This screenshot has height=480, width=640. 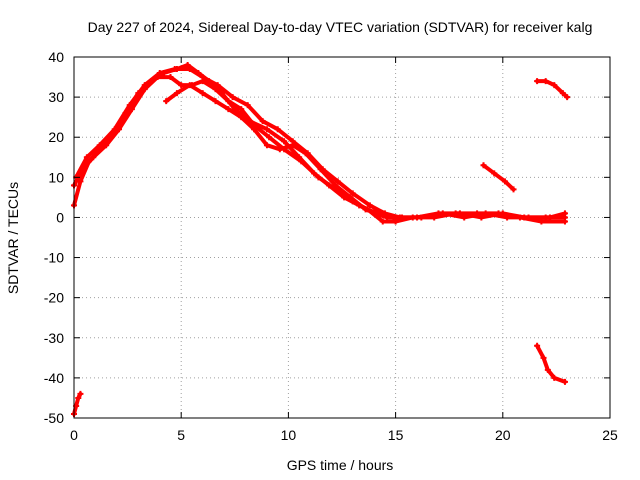 I want to click on x-tick-label: 5, so click(x=181, y=435).